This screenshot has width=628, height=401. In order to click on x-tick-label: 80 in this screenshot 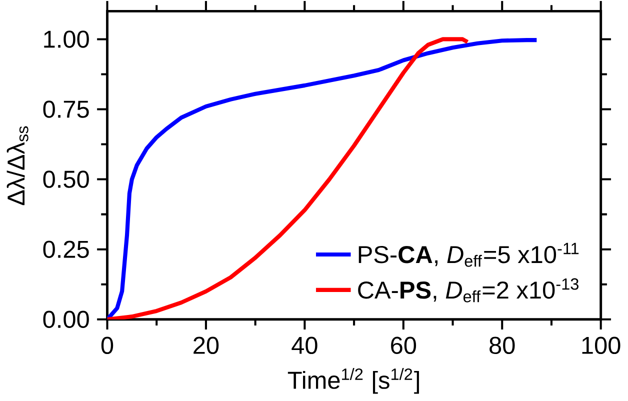, I will do `click(502, 345)`.